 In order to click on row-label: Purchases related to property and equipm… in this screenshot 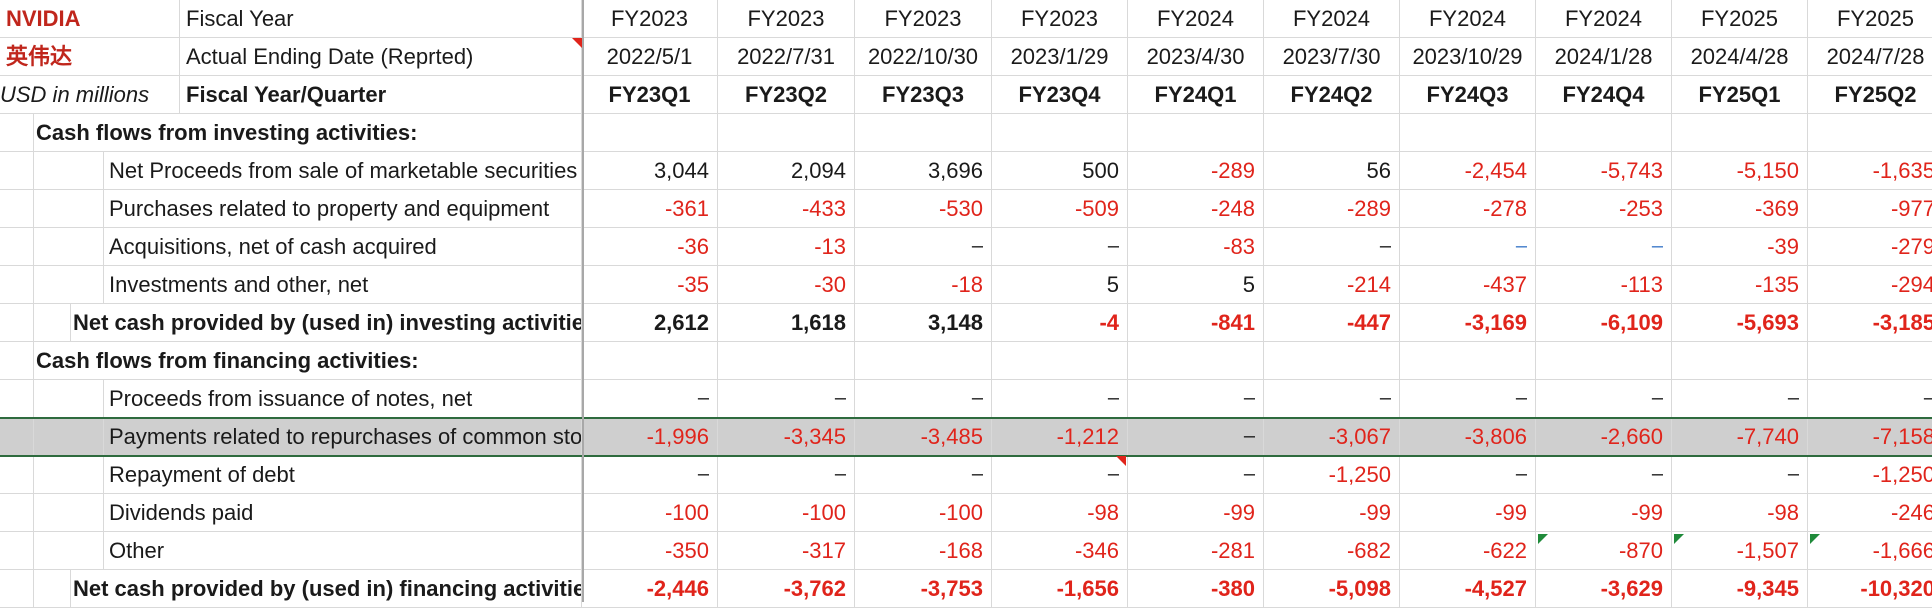, I will do `click(343, 209)`.